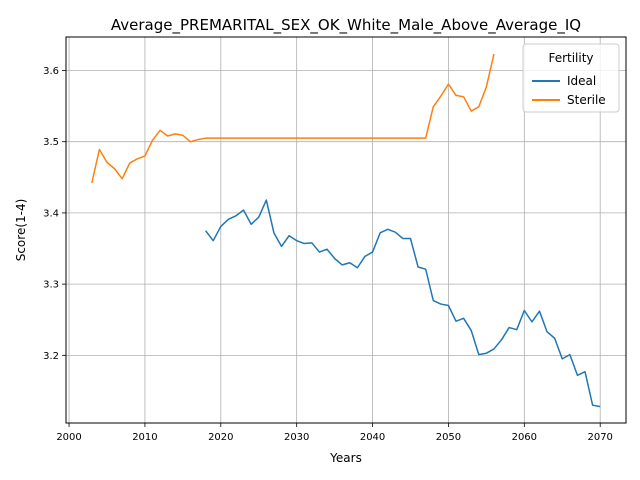  What do you see at coordinates (51, 142) in the screenshot?
I see `y-tick-label: 3.5` at bounding box center [51, 142].